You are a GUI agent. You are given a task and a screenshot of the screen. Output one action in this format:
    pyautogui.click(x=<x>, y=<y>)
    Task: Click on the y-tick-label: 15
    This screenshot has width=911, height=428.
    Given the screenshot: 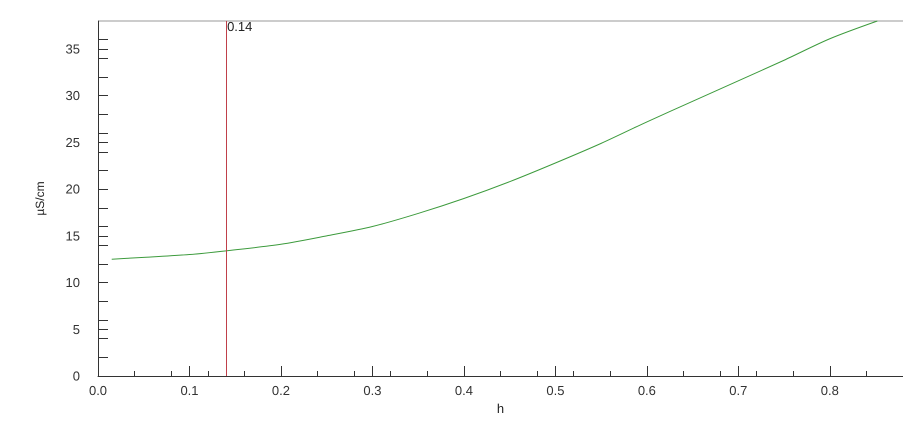 What is the action you would take?
    pyautogui.click(x=73, y=236)
    